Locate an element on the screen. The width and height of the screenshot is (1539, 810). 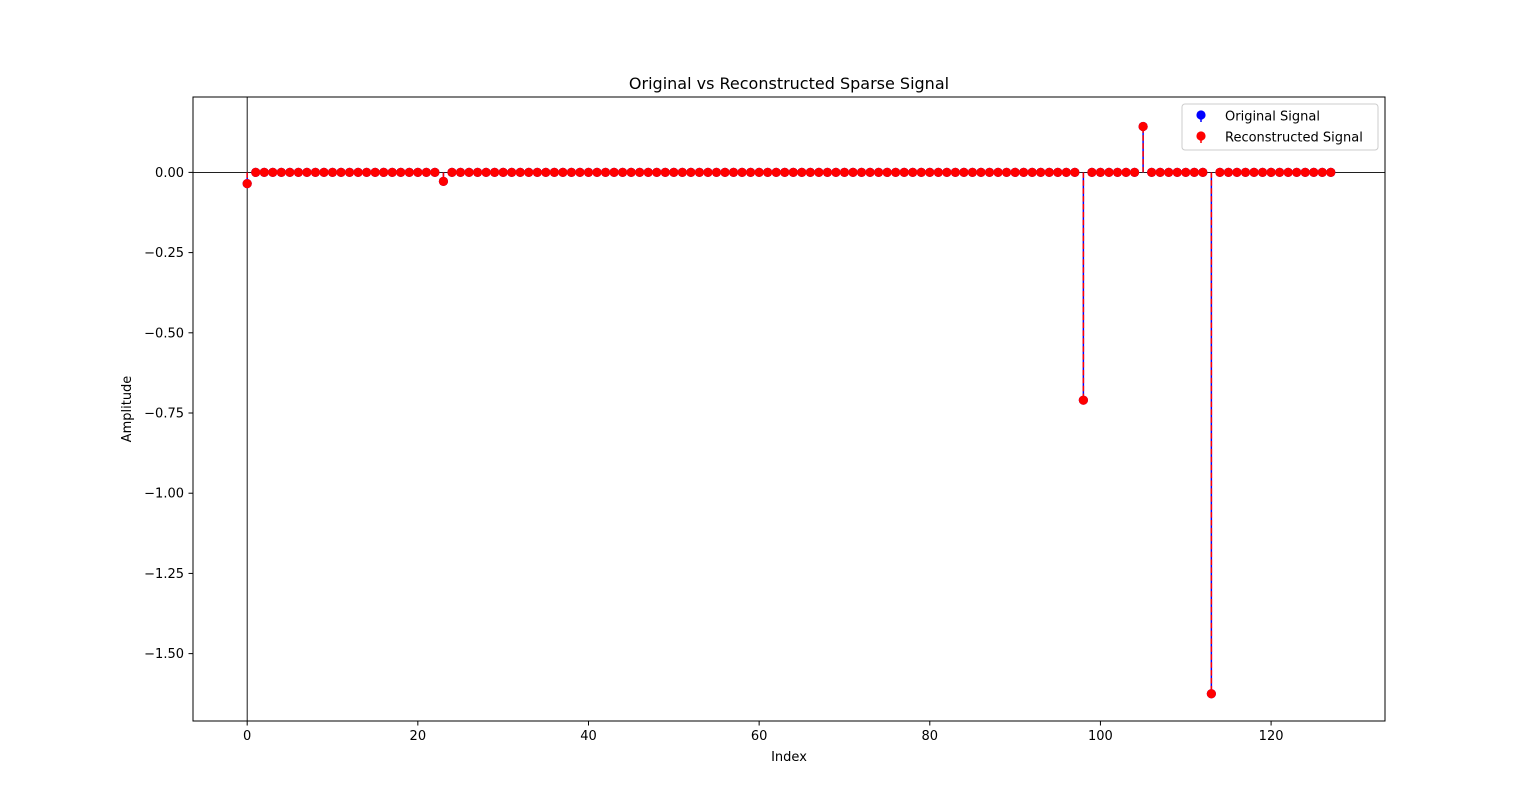
y-tick-label: −1.00 is located at coordinates (164, 494).